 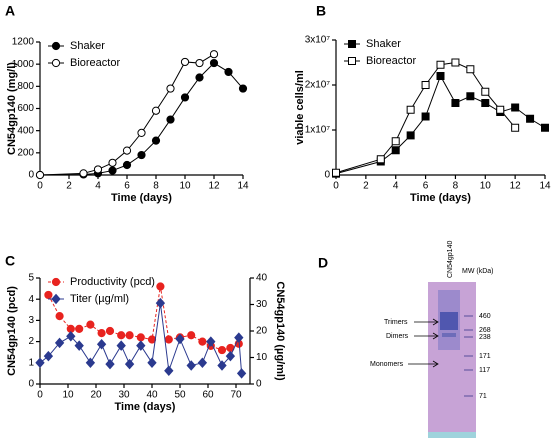 What do you see at coordinates (396, 186) in the screenshot?
I see `x-tick-label: 4` at bounding box center [396, 186].